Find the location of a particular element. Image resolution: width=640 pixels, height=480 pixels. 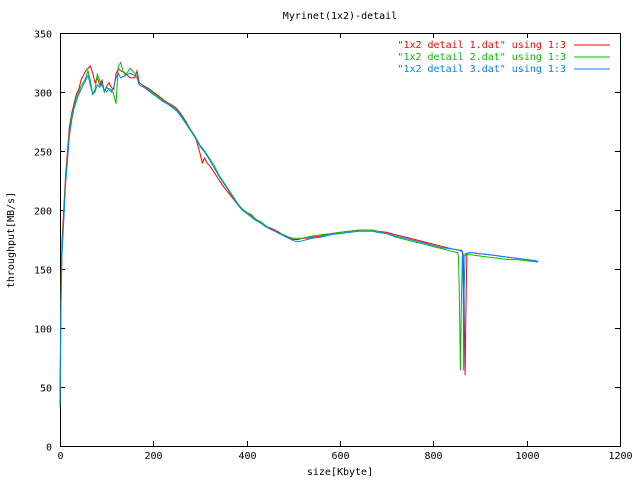

legend-label-1: "1x2 detail 1.dat" using 1:3 is located at coordinates (481, 45).